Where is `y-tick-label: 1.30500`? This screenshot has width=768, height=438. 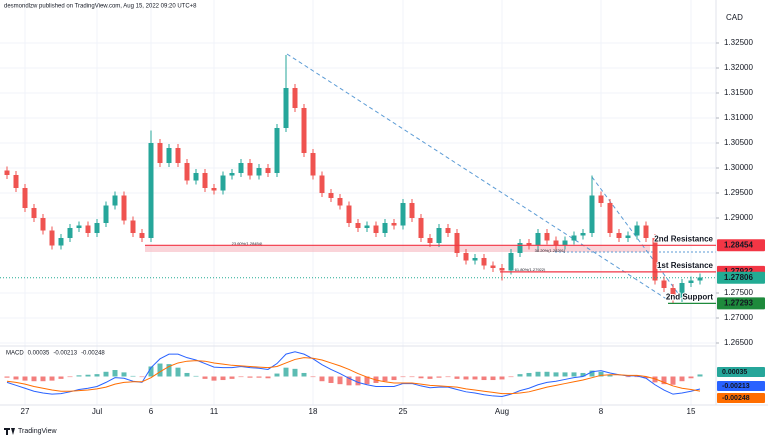 y-tick-label: 1.30500 is located at coordinates (738, 142).